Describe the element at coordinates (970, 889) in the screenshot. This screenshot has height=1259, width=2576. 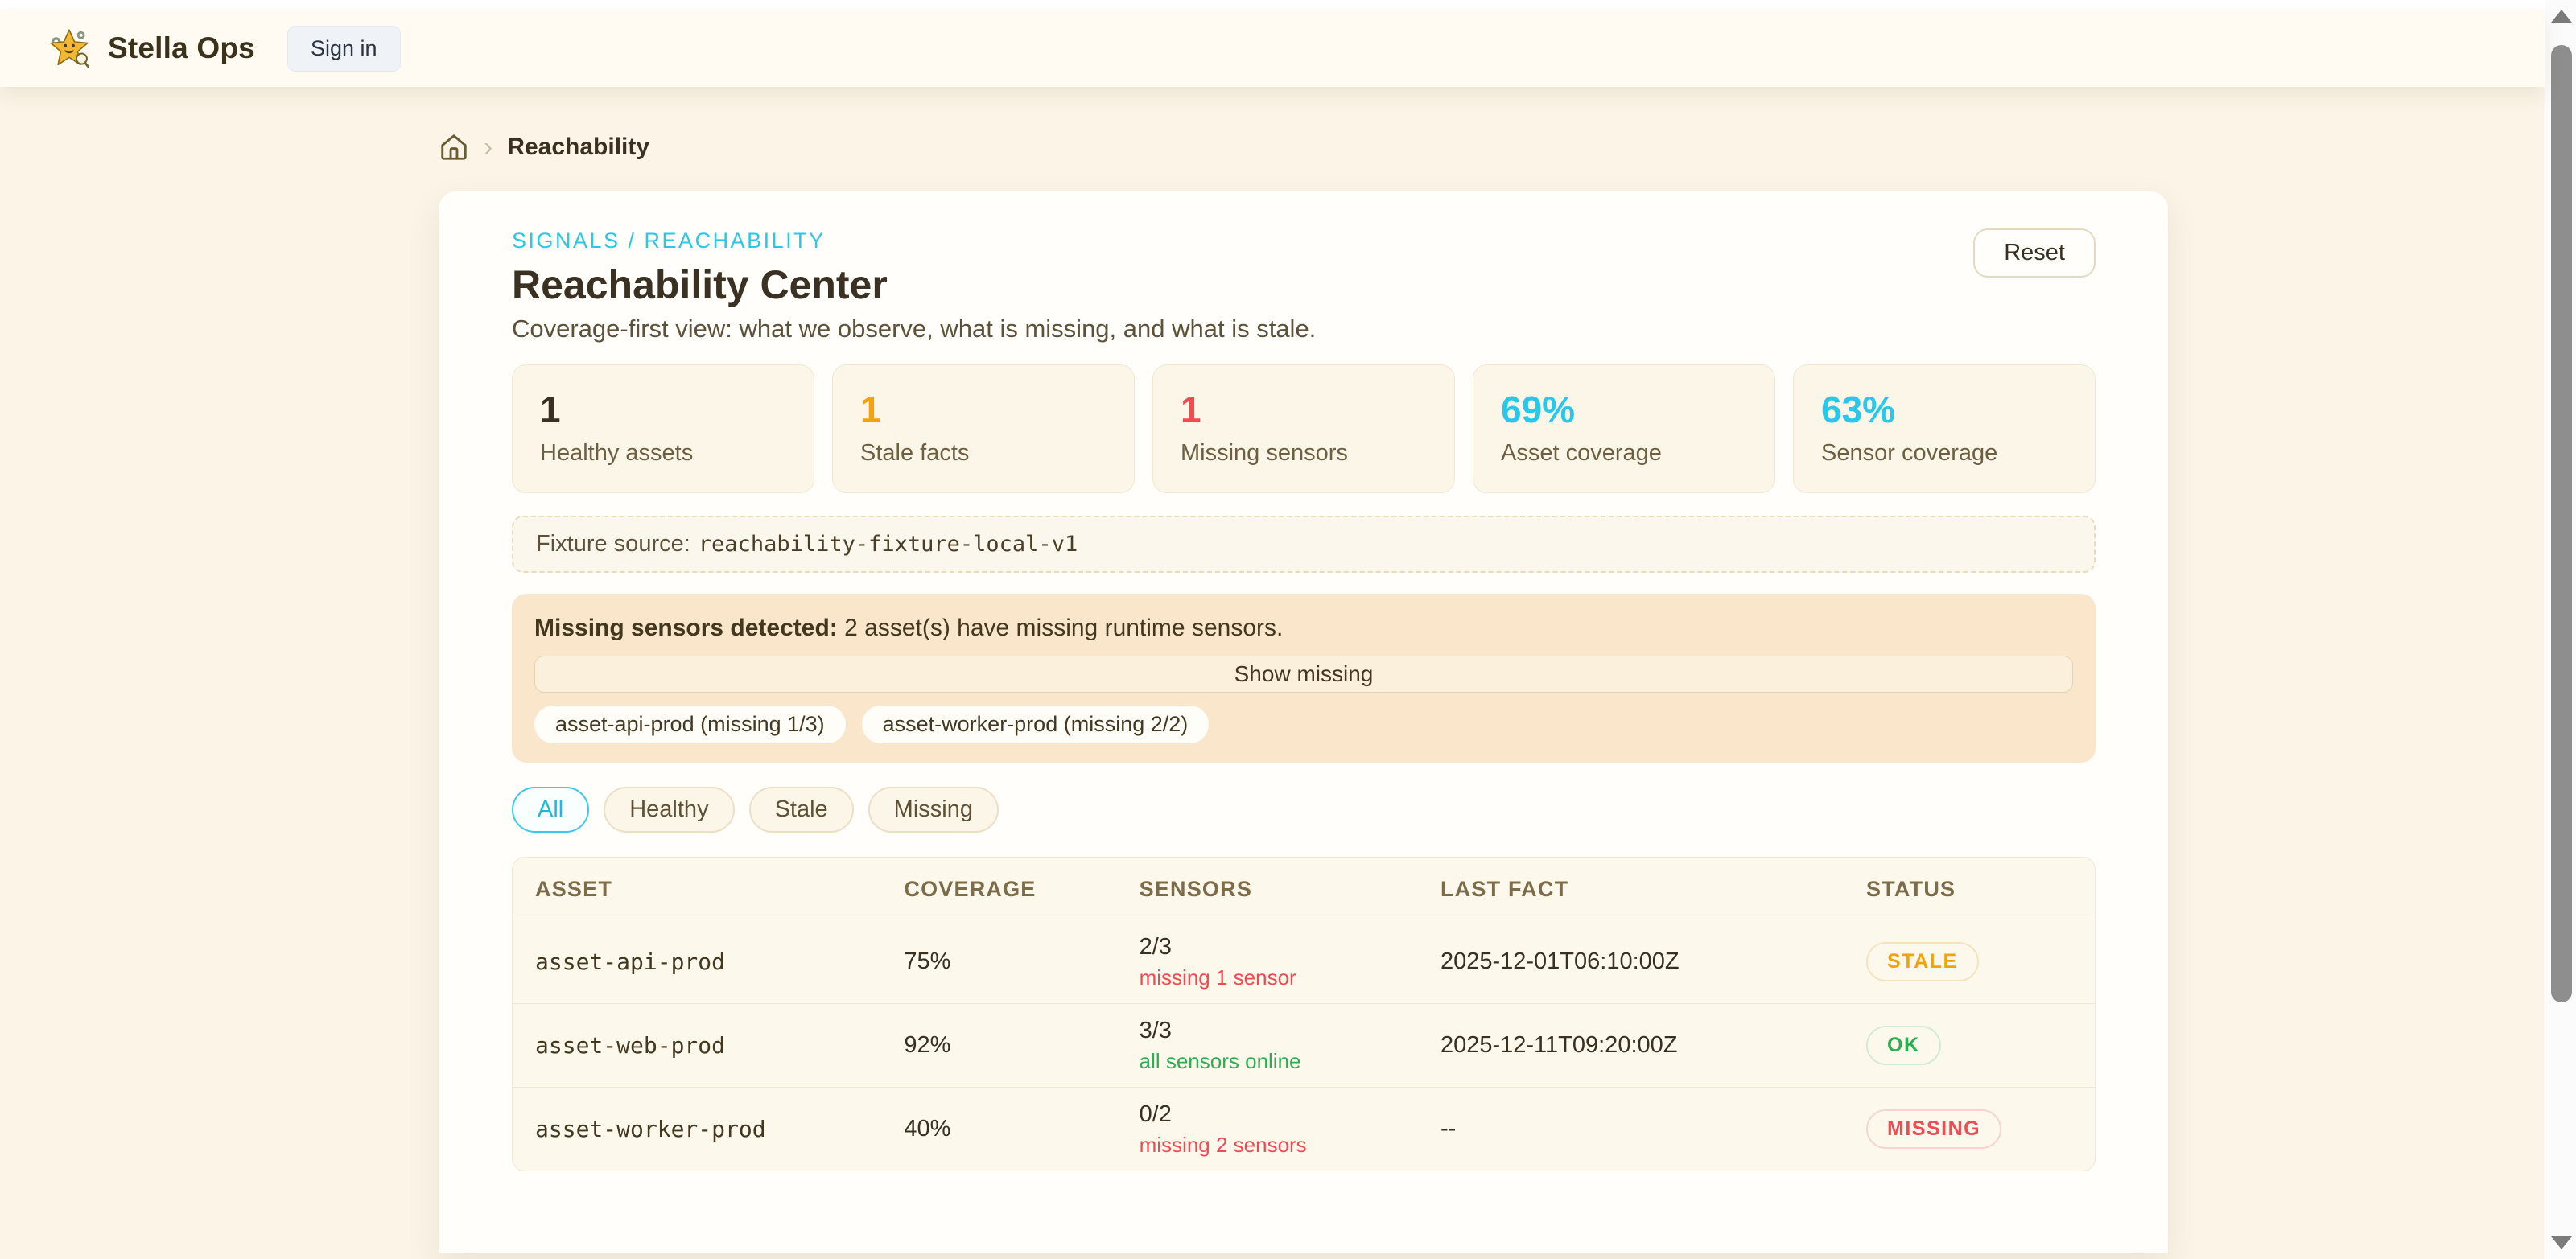
I see `column-header-coverage: COVERAGE` at that location.